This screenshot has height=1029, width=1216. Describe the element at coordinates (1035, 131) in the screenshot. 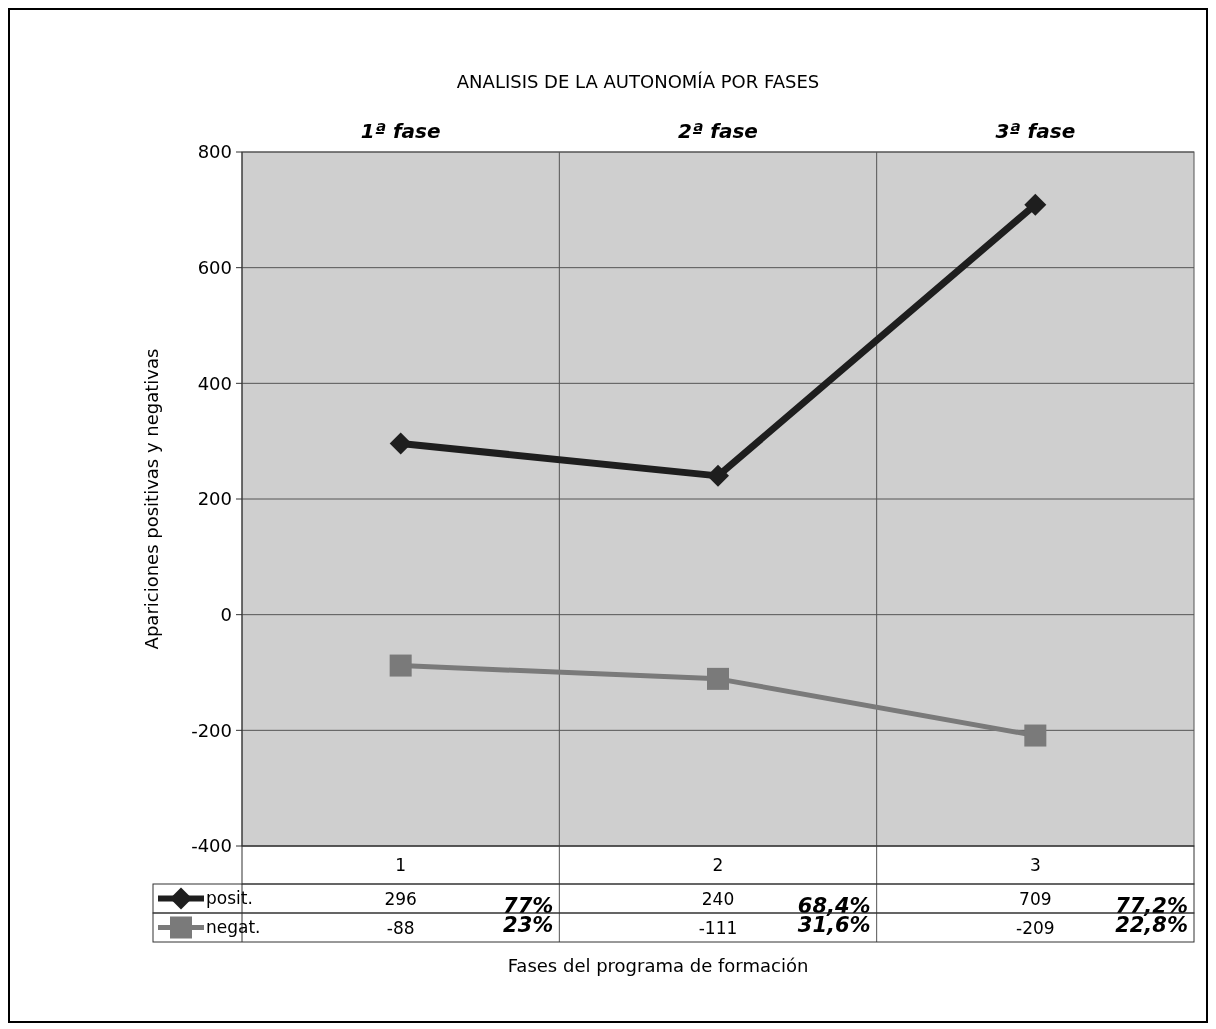

I see `text: 3ª fase` at that location.